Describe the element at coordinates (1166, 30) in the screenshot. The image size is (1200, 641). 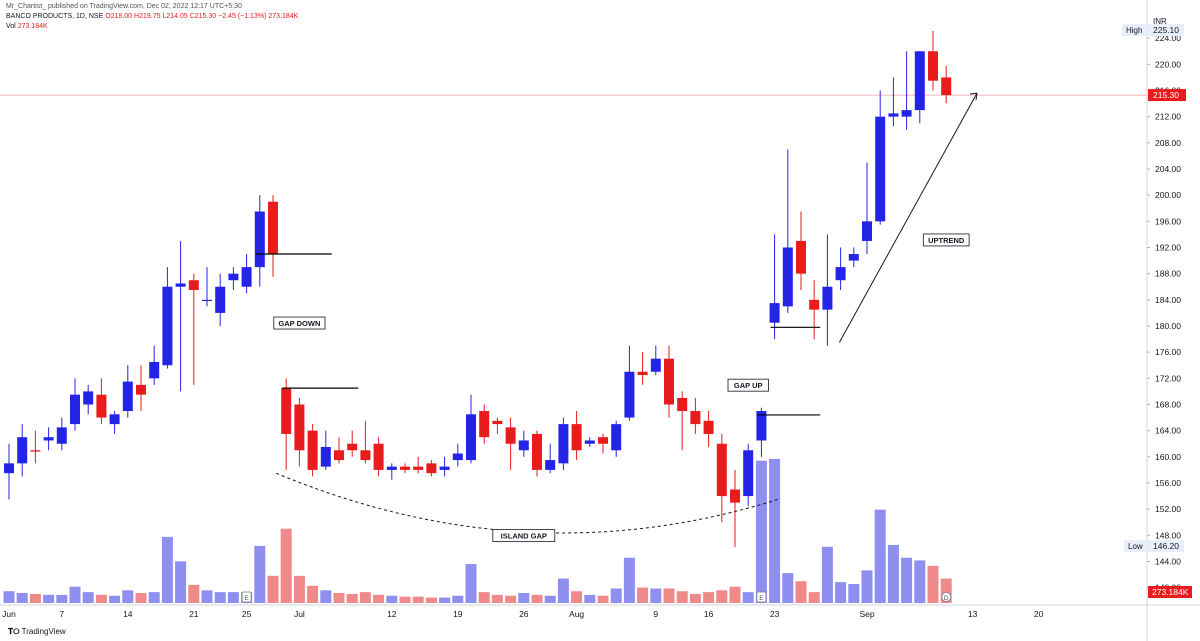
I see `high-value: 225.10` at that location.